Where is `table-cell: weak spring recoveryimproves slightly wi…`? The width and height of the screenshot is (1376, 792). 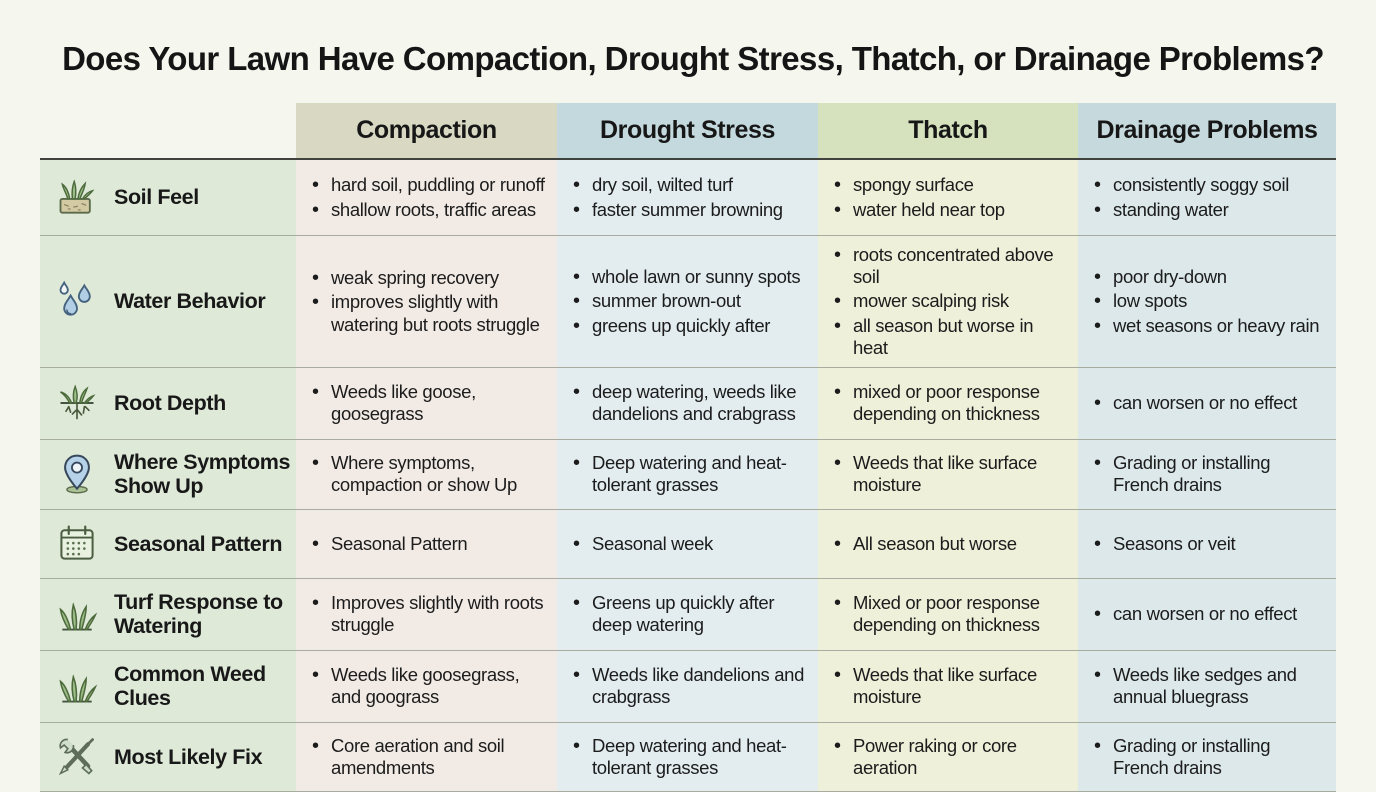 table-cell: weak spring recoveryimproves slightly wi… is located at coordinates (426, 301).